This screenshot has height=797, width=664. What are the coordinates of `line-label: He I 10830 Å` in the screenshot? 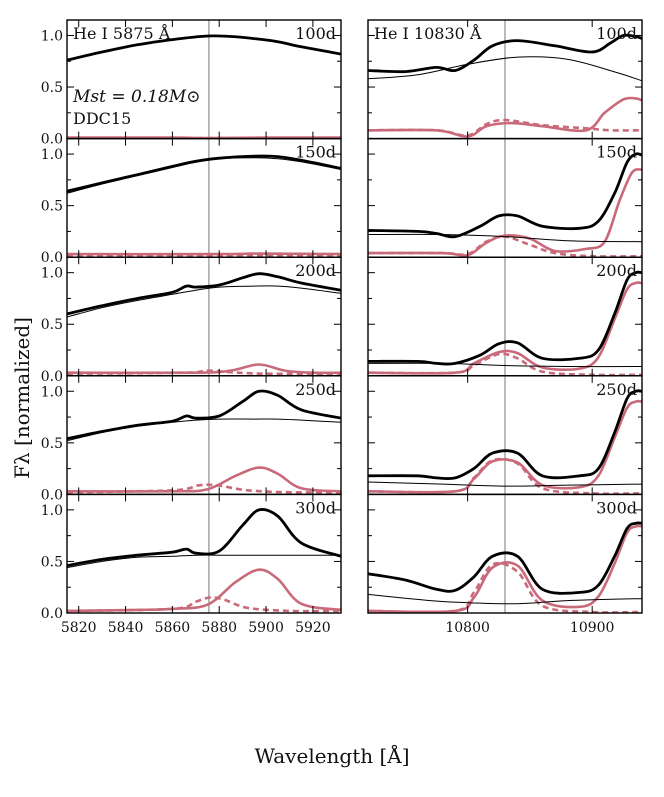 It's located at (428, 33).